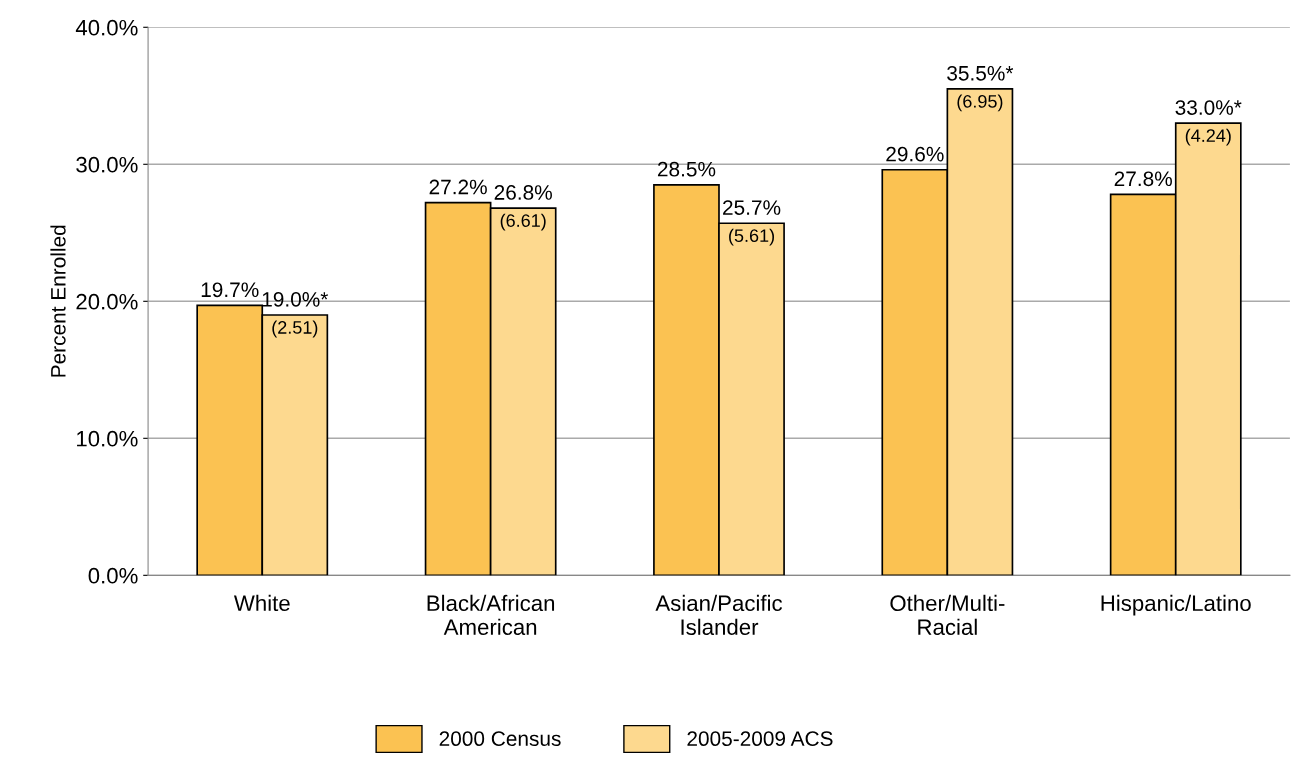 Image resolution: width=1299 pixels, height=758 pixels. Describe the element at coordinates (491, 615) in the screenshot. I see `x-tick-label: Black/African American` at that location.